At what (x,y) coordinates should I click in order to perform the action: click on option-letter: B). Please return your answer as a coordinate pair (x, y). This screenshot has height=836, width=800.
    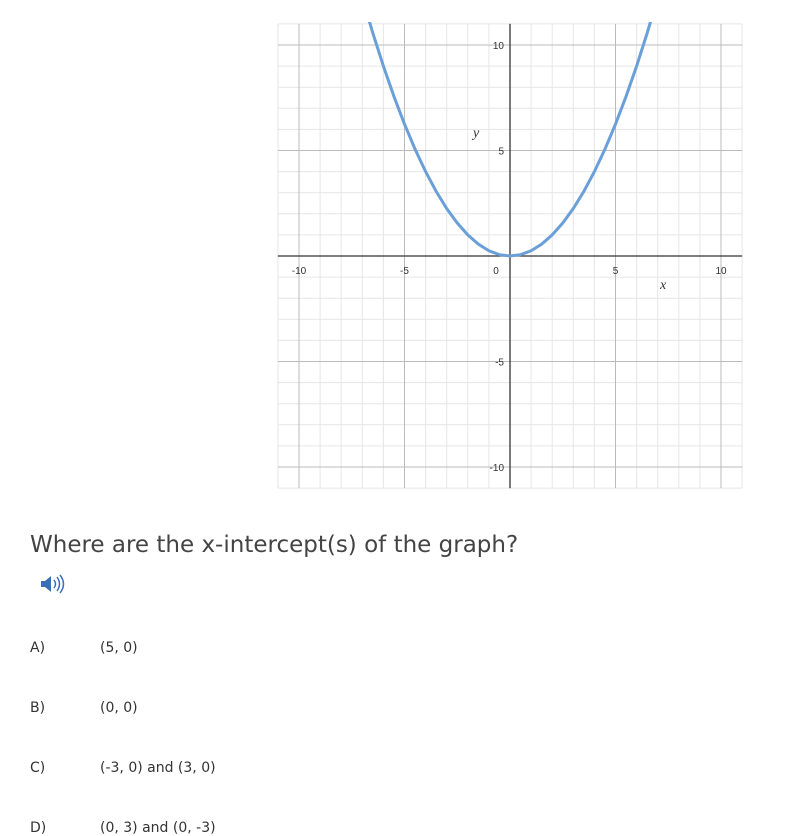
    Looking at the image, I should click on (38, 708).